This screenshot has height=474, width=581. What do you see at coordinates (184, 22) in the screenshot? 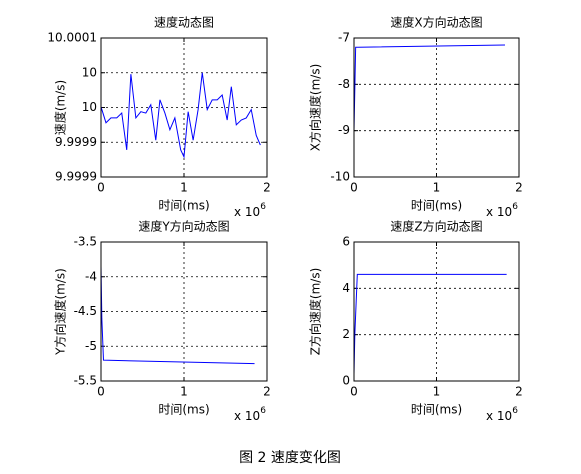
I see `subplot-title: 速度动态图` at bounding box center [184, 22].